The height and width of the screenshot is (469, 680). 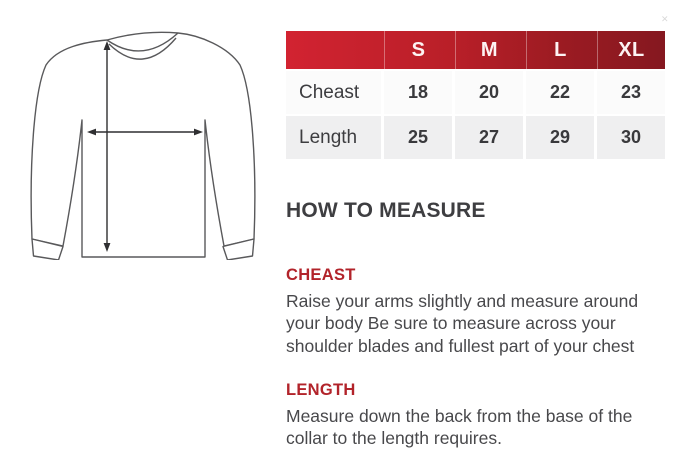 I want to click on collar-outer-line, so click(x=142, y=42).